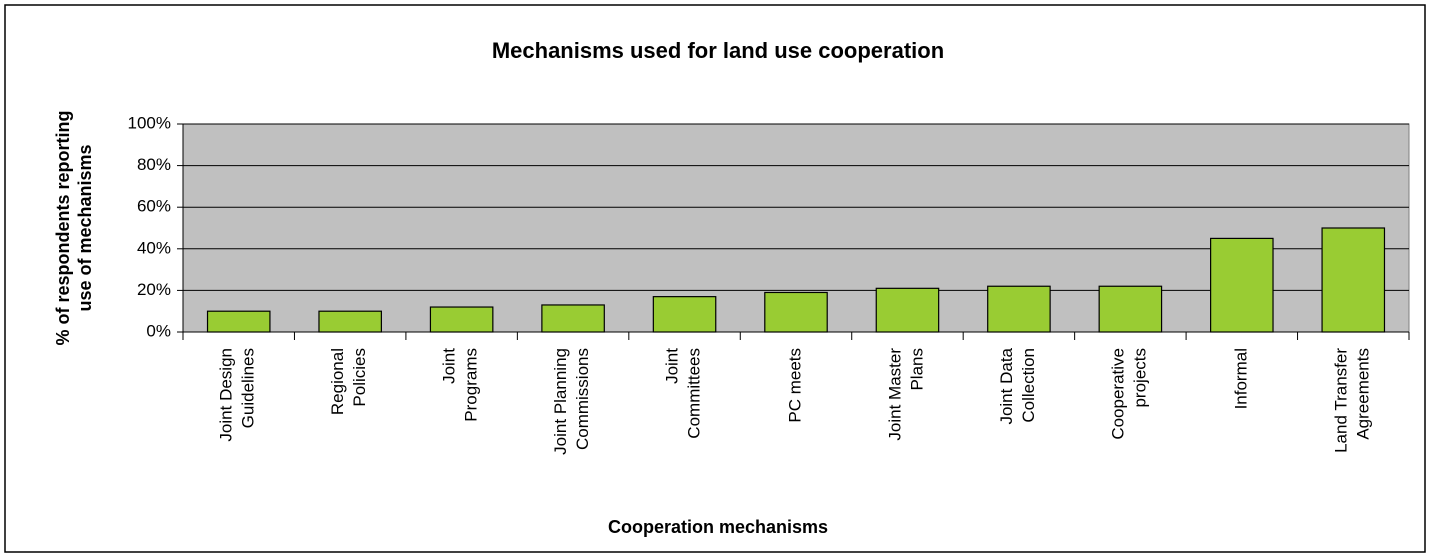 This screenshot has width=1430, height=560. I want to click on x-tick-label: Land Transfer Agreements, so click(1352, 400).